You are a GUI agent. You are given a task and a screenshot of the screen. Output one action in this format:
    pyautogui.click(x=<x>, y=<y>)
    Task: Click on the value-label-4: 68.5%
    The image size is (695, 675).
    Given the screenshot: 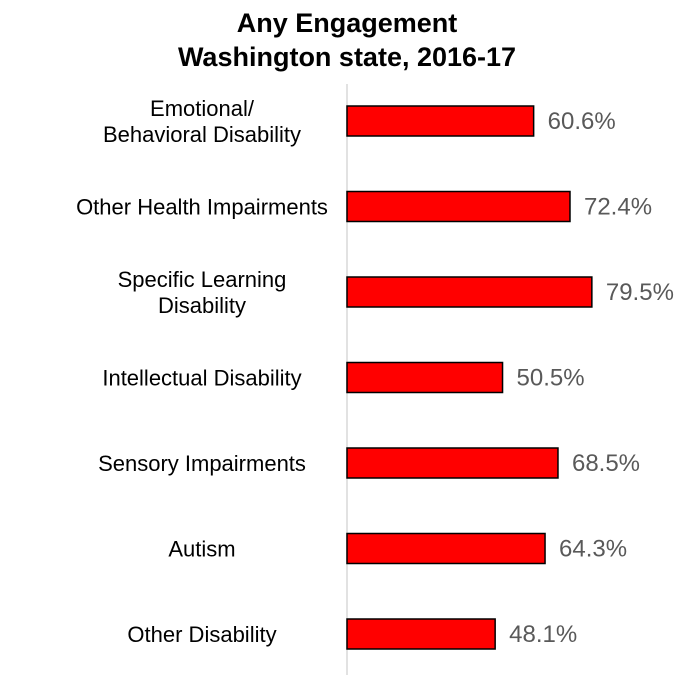 What is the action you would take?
    pyautogui.click(x=606, y=463)
    